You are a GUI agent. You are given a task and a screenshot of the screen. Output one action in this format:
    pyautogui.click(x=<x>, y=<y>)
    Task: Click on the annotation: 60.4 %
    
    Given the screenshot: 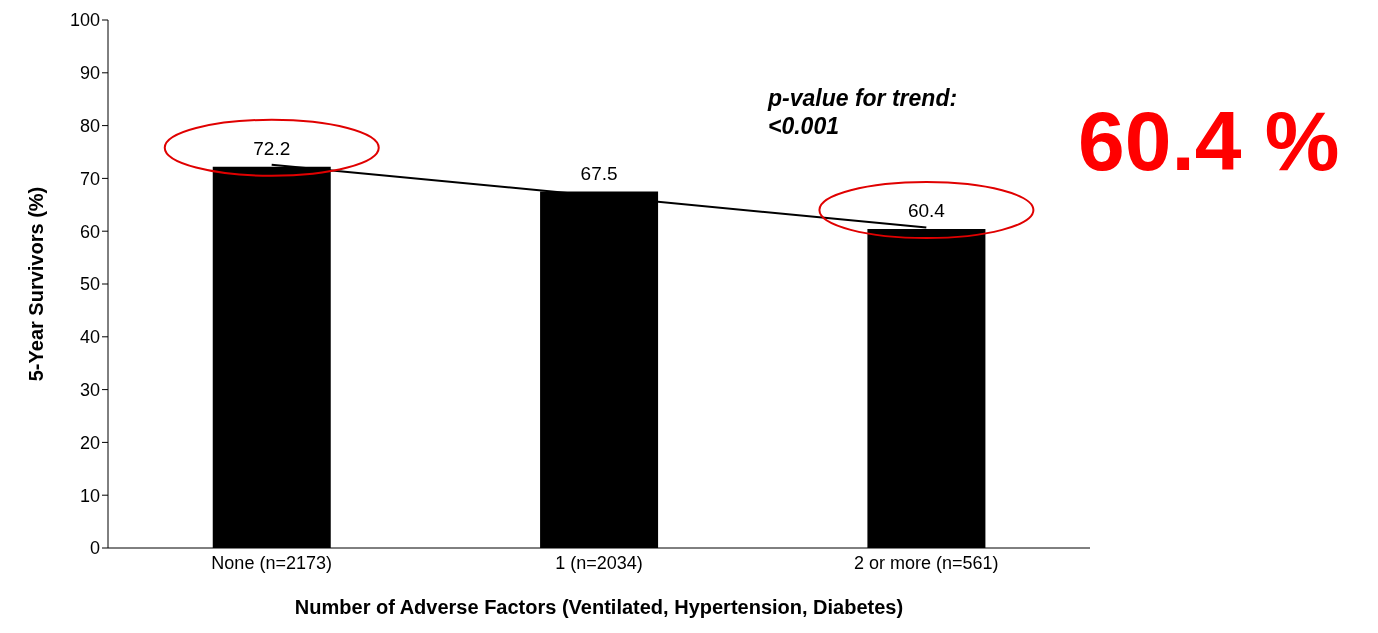 What is the action you would take?
    pyautogui.click(x=1209, y=141)
    